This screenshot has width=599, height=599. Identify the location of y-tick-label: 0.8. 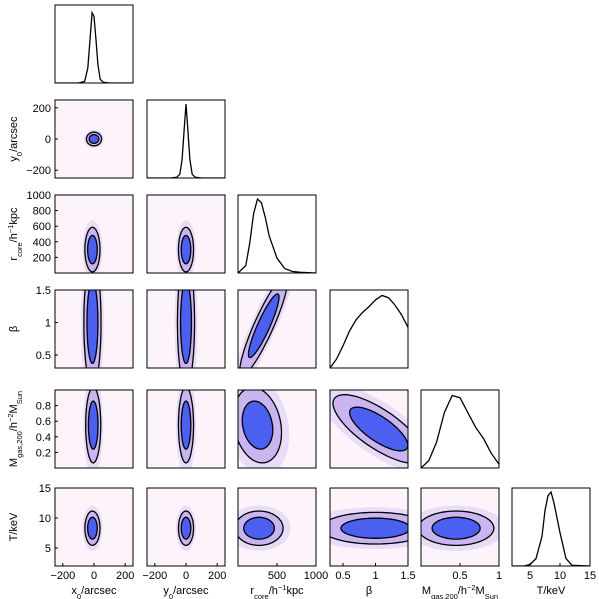
(43, 407).